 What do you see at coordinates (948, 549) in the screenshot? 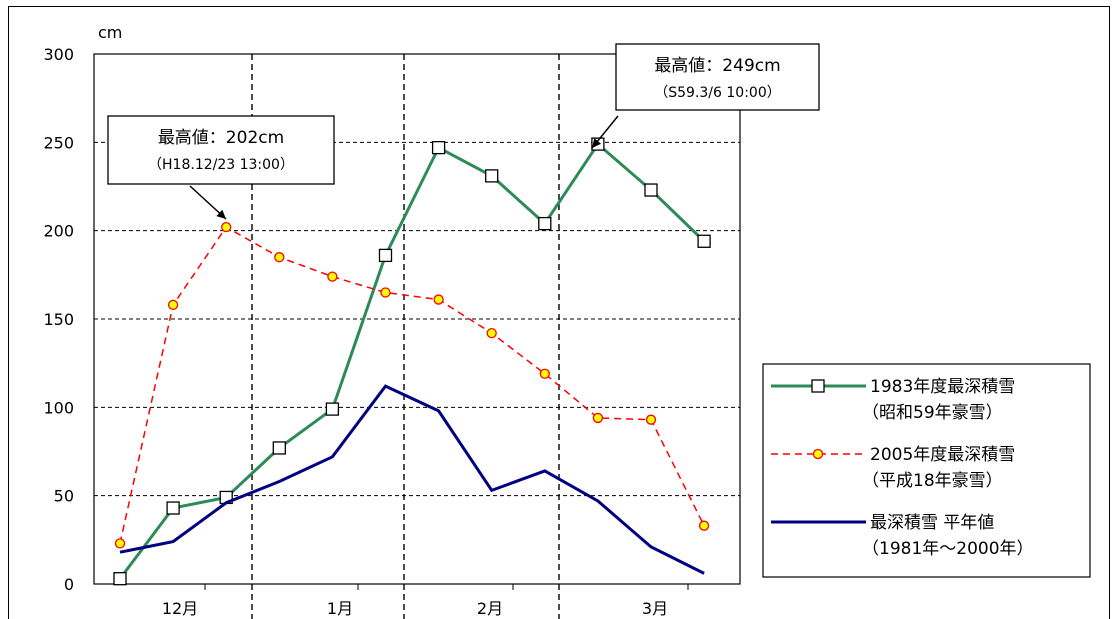
I see `legend-sublabel: （1981年～2000年）` at bounding box center [948, 549].